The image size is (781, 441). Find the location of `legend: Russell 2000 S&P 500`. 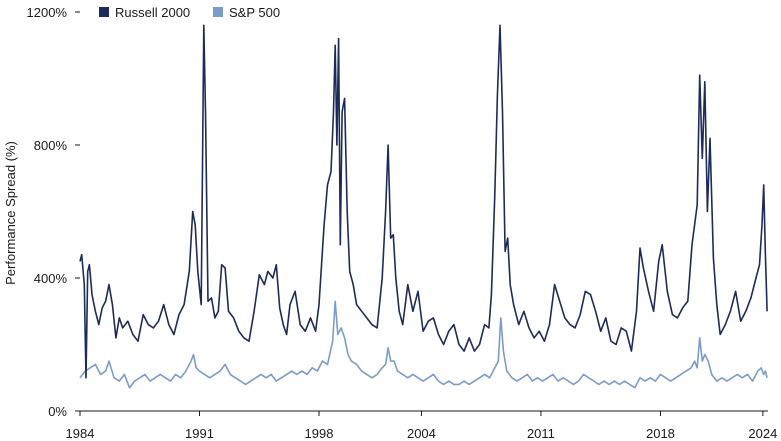

legend: Russell 2000 S&P 500 is located at coordinates (189, 12).